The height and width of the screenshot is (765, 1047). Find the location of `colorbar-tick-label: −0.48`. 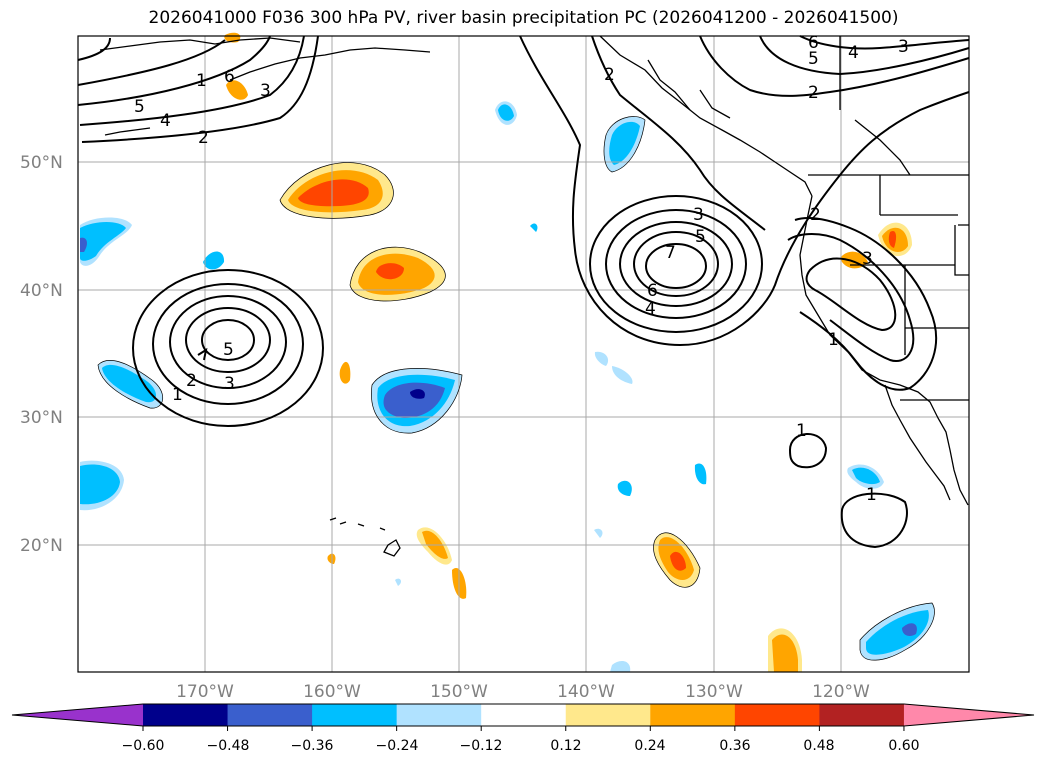

colorbar-tick-label: −0.48 is located at coordinates (228, 746).